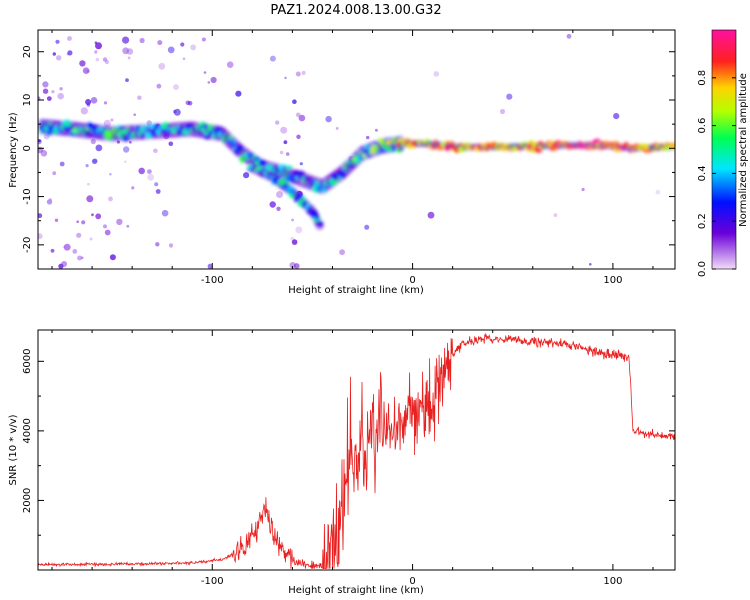 Image resolution: width=750 pixels, height=600 pixels. Describe the element at coordinates (612, 280) in the screenshot. I see `x-tick-label: 100` at that location.